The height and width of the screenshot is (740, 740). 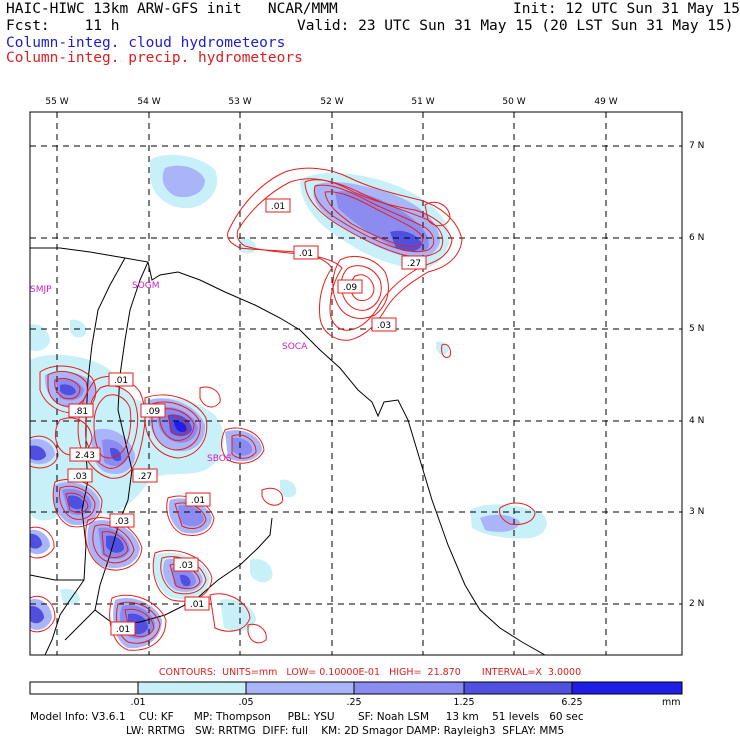 What do you see at coordinates (295, 347) in the screenshot?
I see `station-soca: SOCA` at bounding box center [295, 347].